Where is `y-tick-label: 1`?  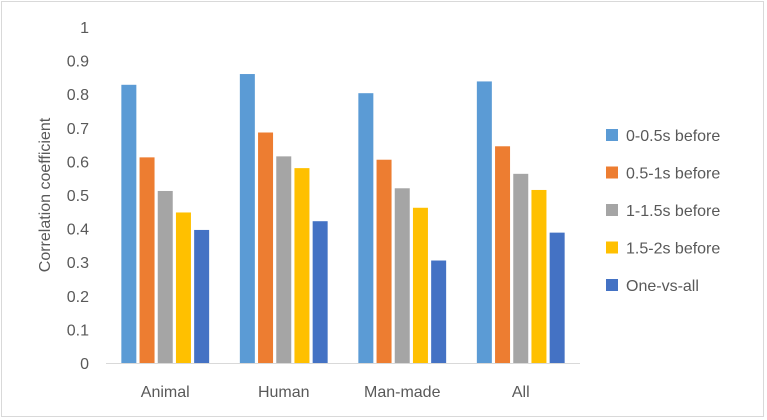
y-tick-label: 1 is located at coordinates (84, 28).